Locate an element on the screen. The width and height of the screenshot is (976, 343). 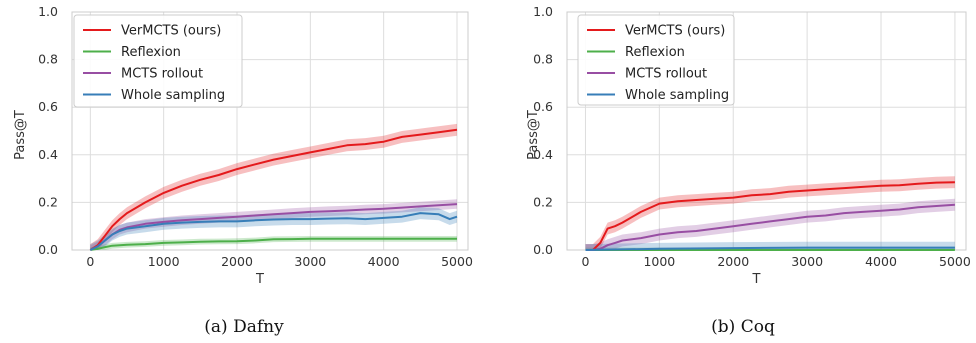
panel-caption: (b) Coq is located at coordinates (743, 327).